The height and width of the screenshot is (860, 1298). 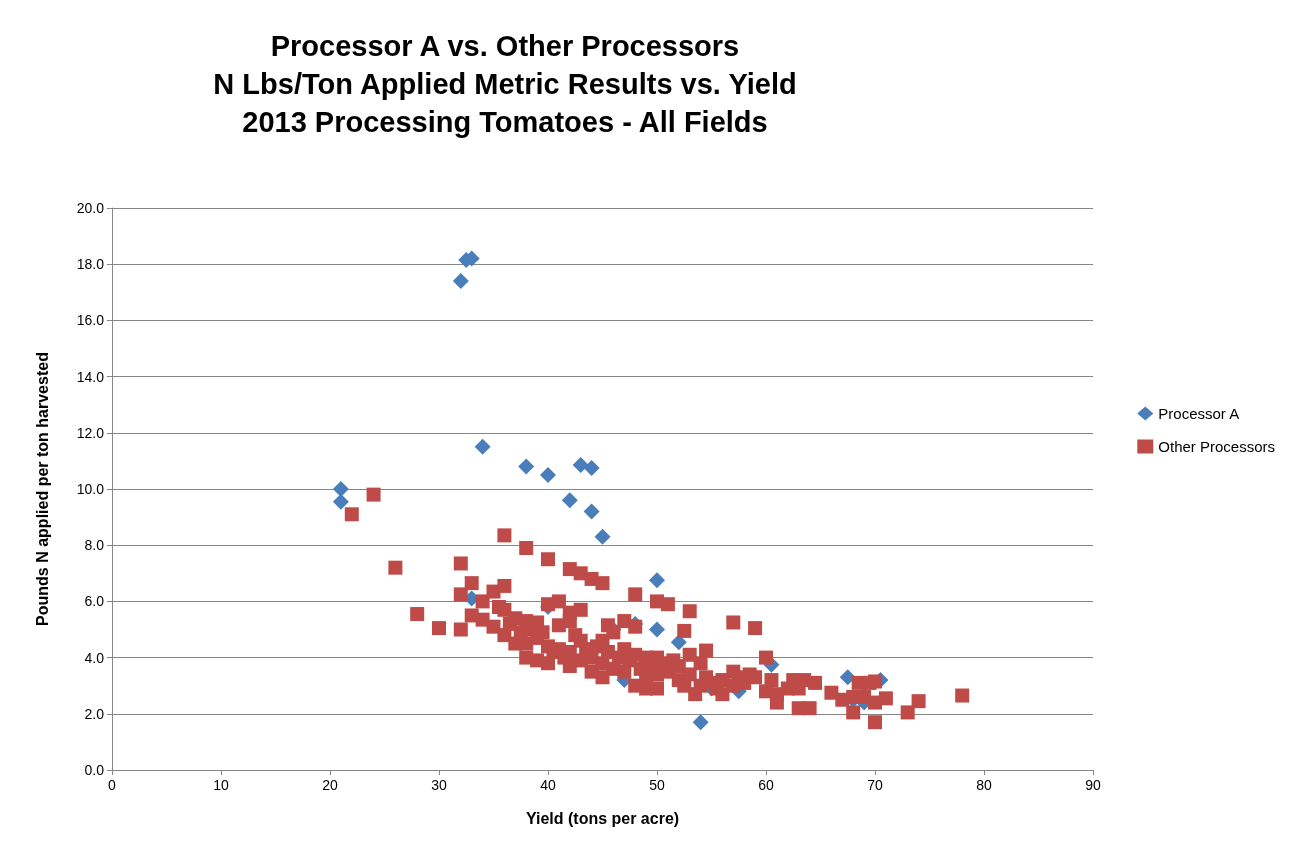 What do you see at coordinates (94, 545) in the screenshot?
I see `y-tick-label: 8.0` at bounding box center [94, 545].